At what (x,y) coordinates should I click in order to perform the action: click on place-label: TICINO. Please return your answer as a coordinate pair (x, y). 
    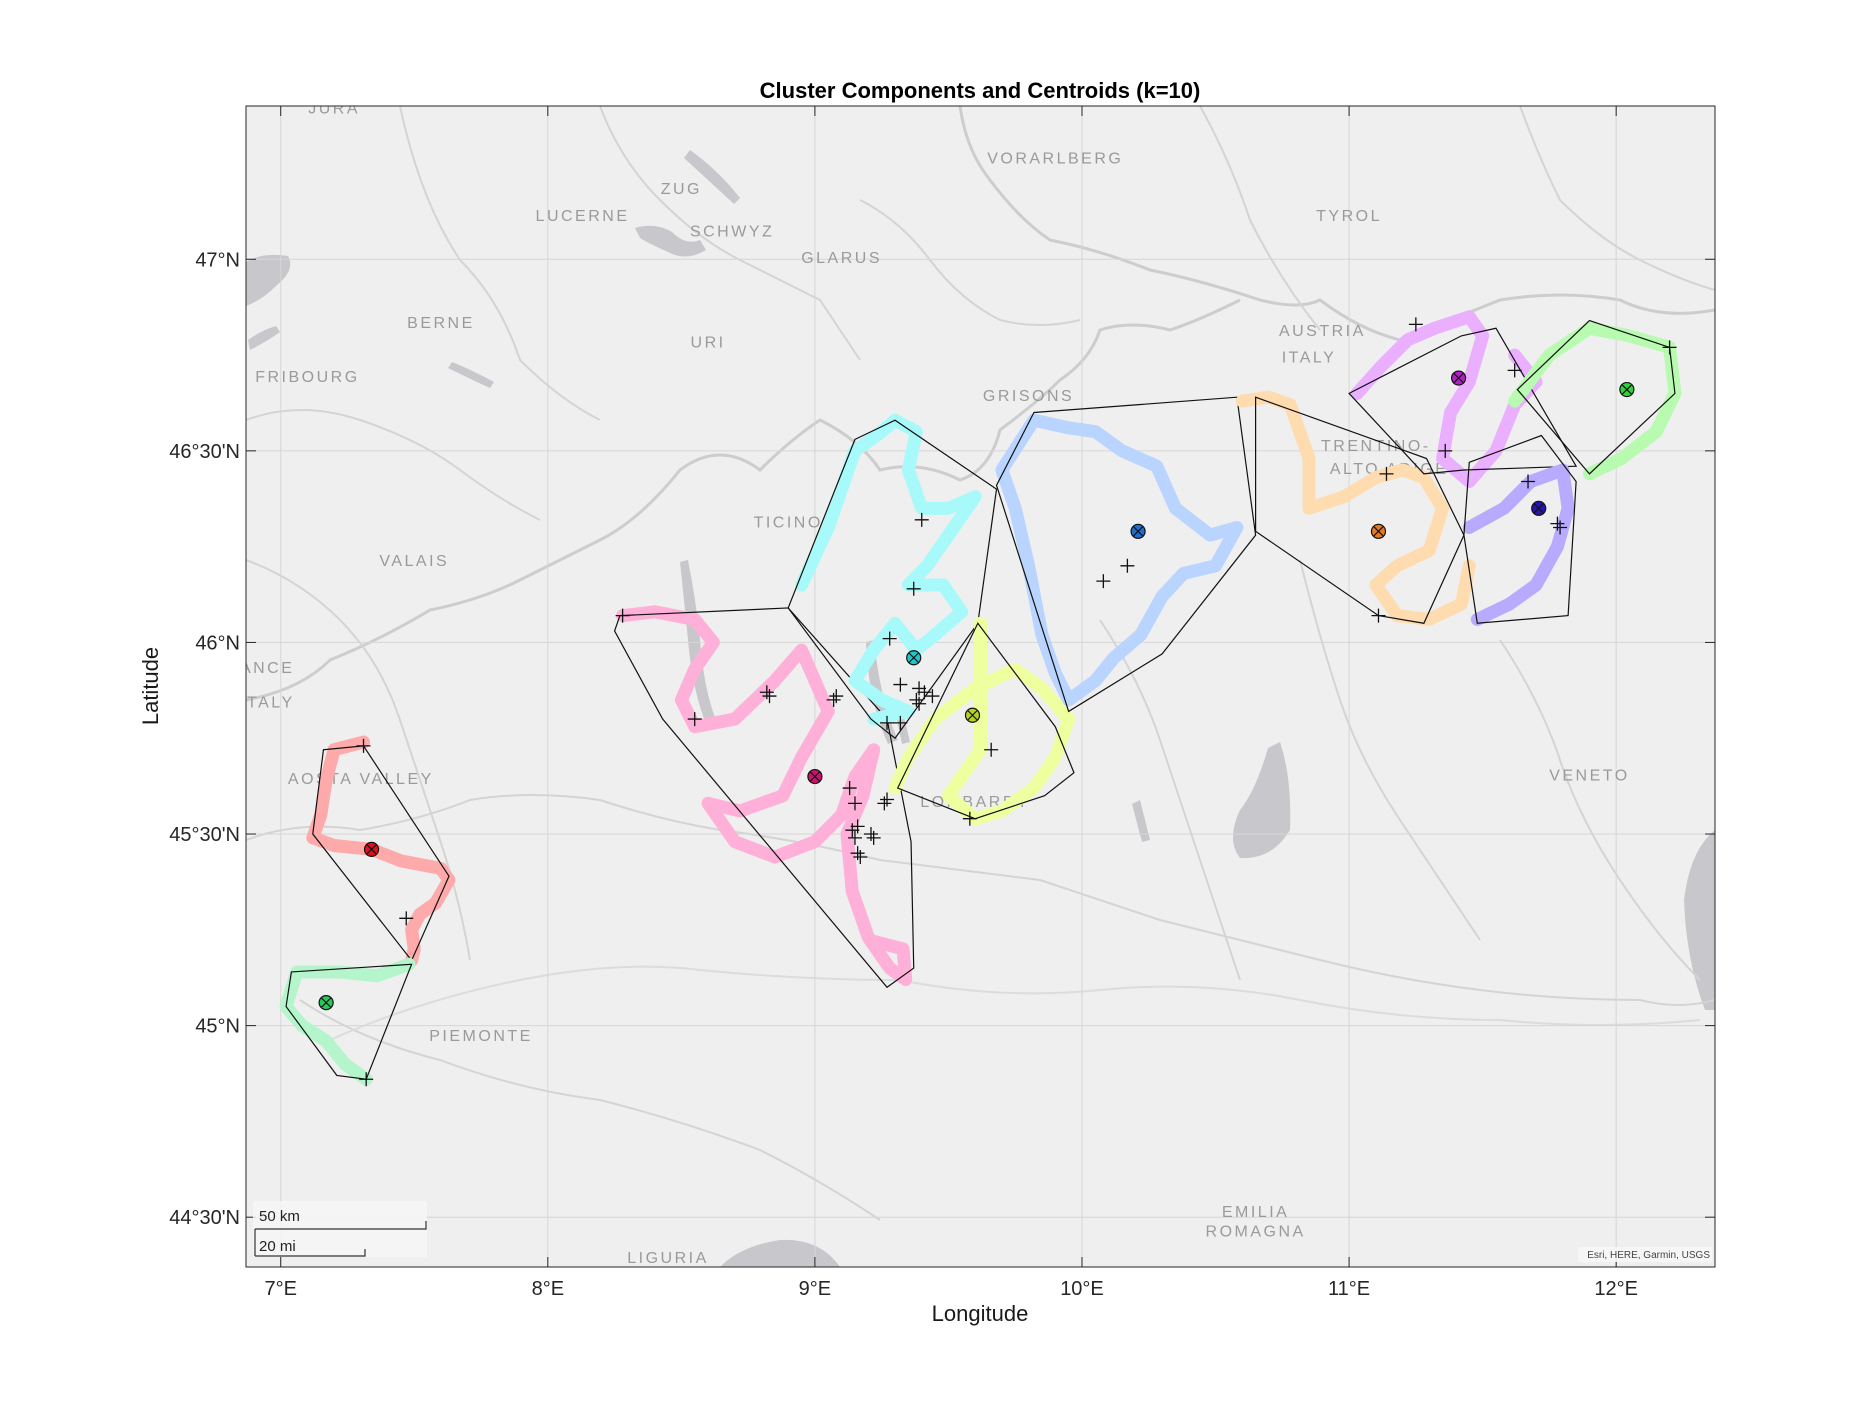
    Looking at the image, I should click on (788, 522).